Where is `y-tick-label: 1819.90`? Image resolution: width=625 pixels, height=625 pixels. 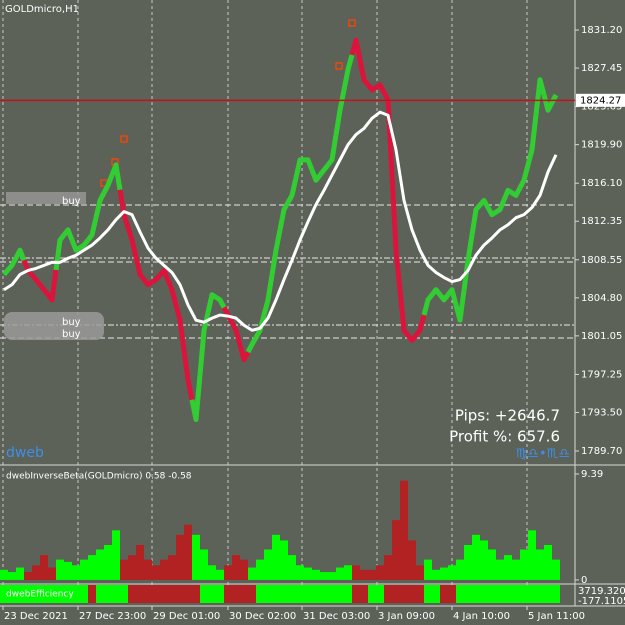 y-tick-label: 1819.90 is located at coordinates (601, 145).